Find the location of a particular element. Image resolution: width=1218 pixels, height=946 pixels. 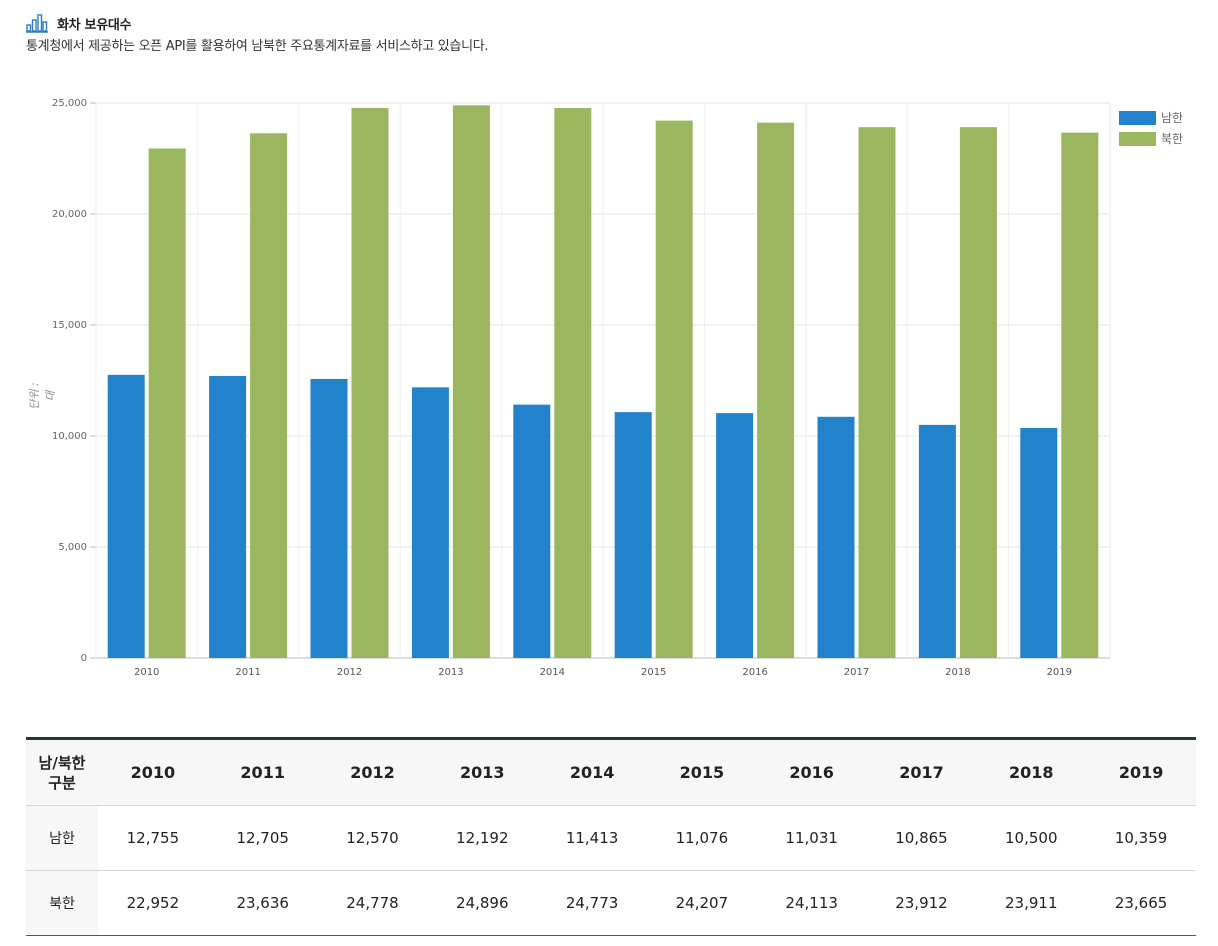

x-tick-label: 2012 is located at coordinates (349, 672).